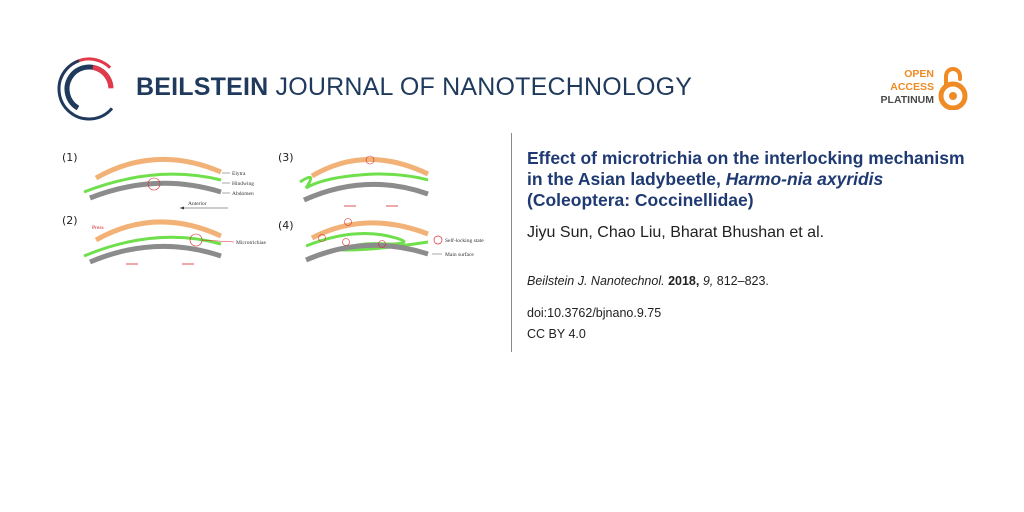 The width and height of the screenshot is (1024, 512). I want to click on panel-label-4: (4), so click(286, 225).